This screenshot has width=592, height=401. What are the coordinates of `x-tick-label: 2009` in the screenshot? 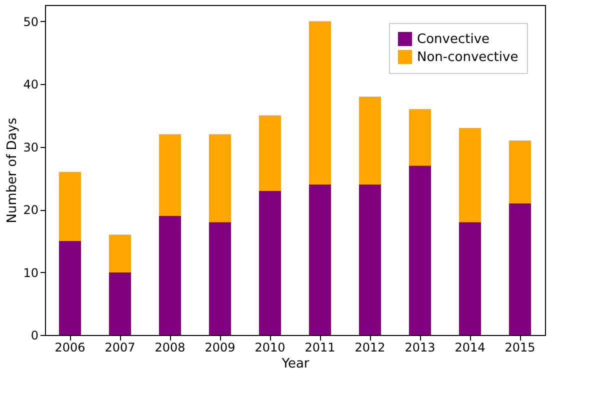 It's located at (220, 347).